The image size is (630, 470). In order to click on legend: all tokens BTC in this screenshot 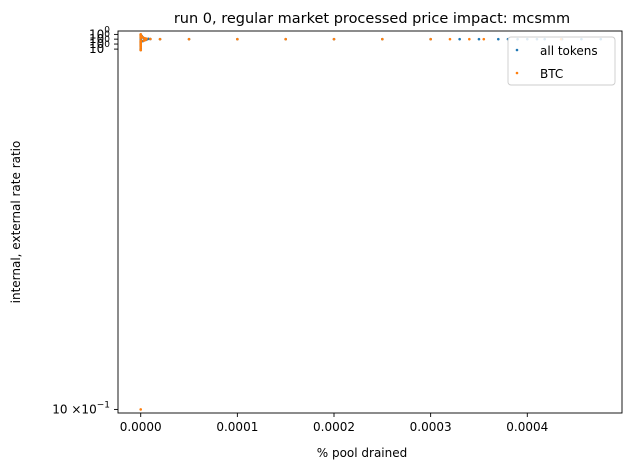, I will do `click(561, 61)`.